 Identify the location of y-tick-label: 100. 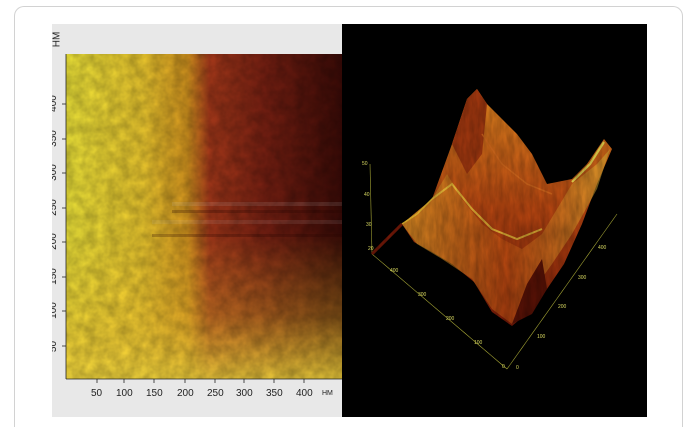
(55, 310).